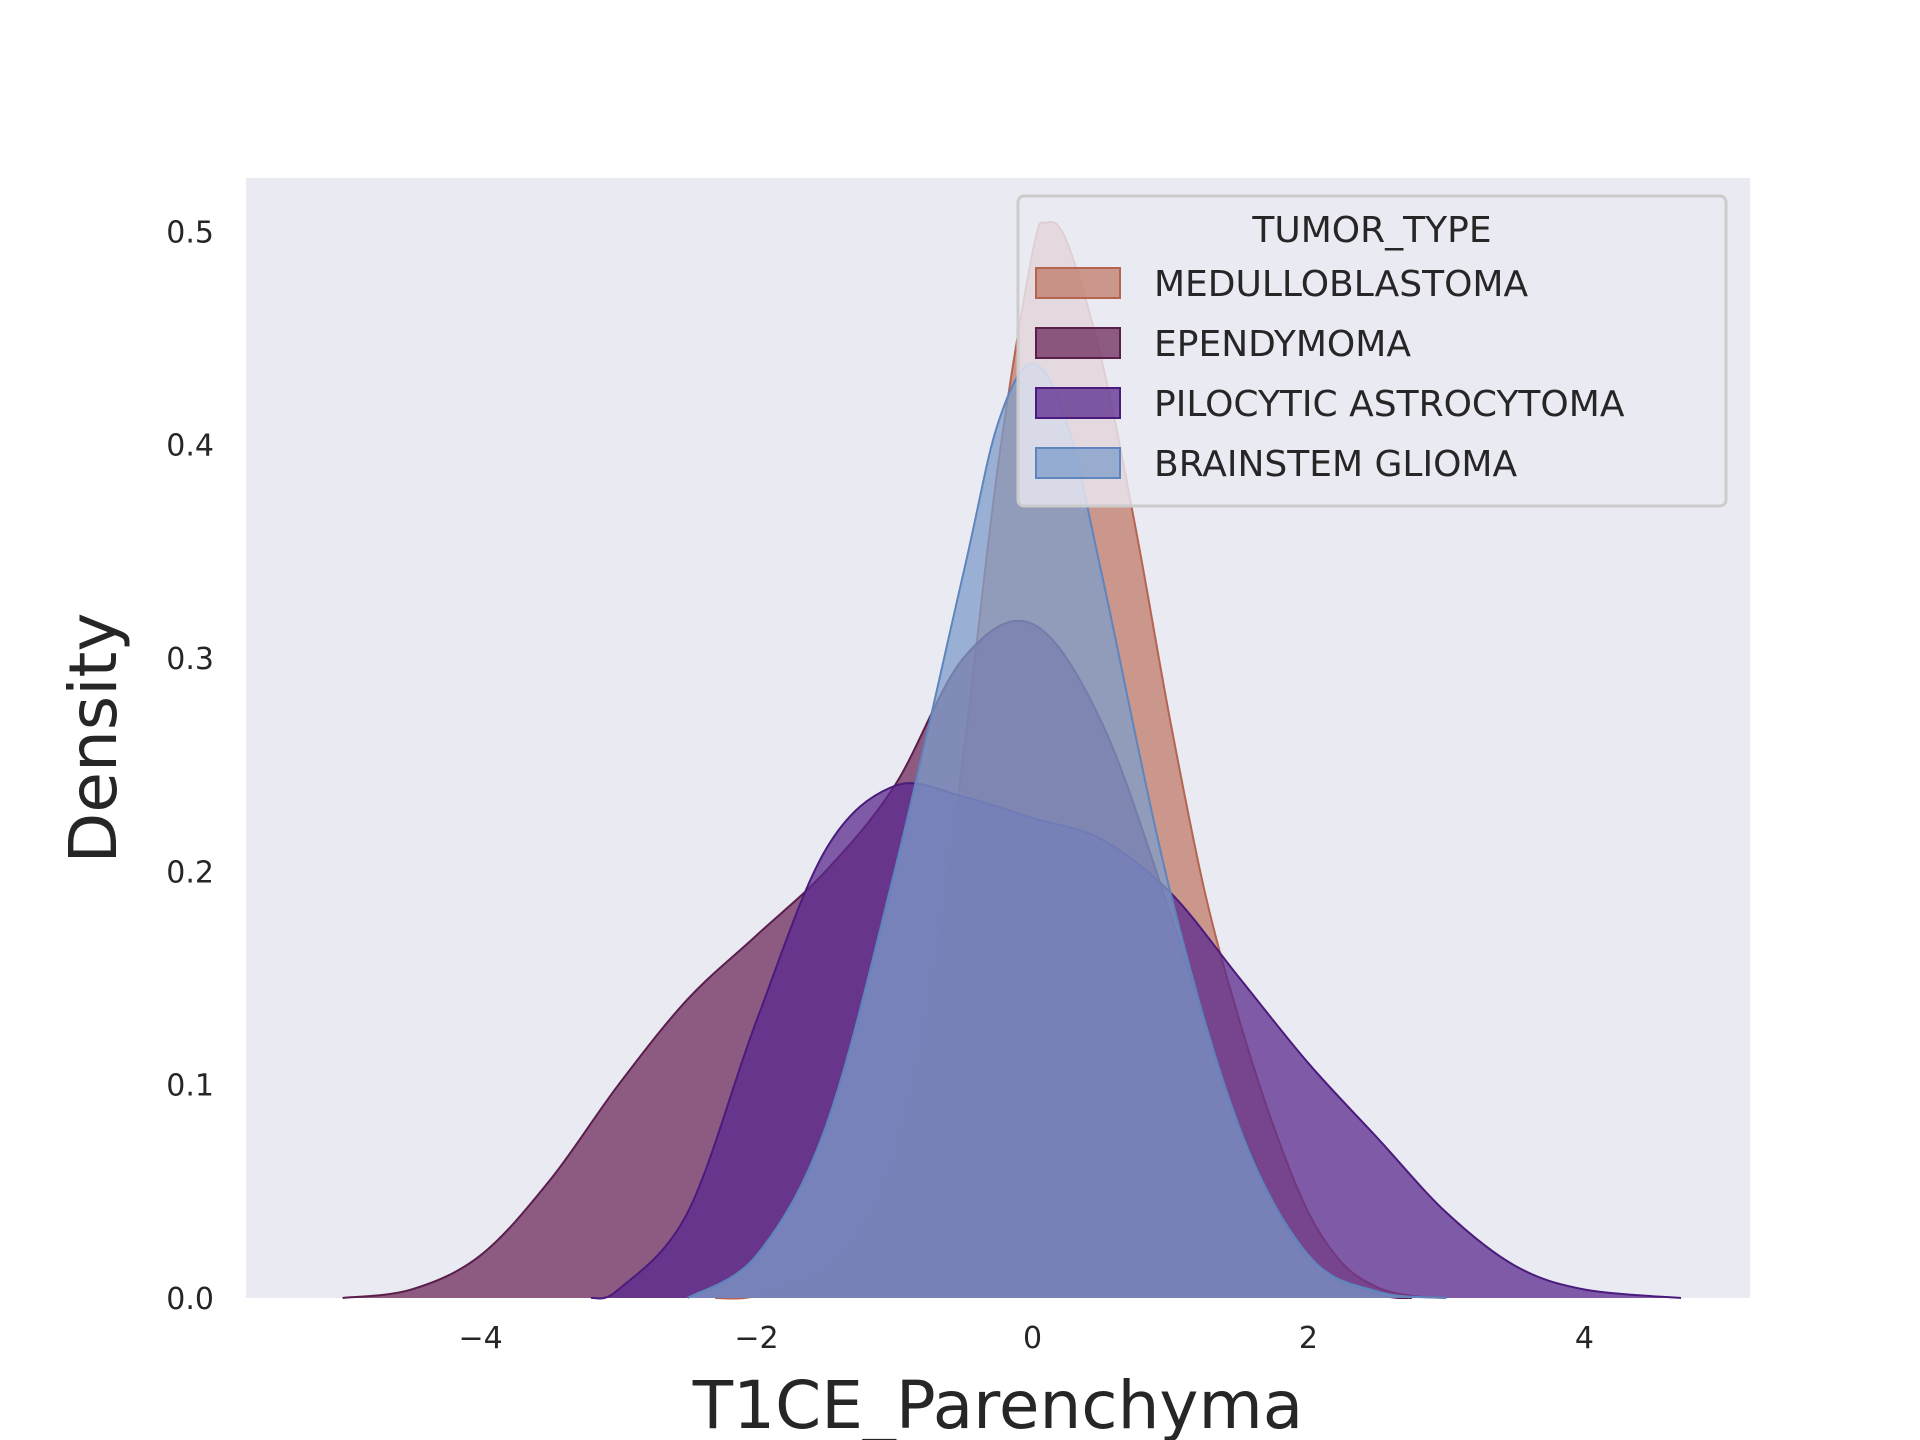 The width and height of the screenshot is (1920, 1440). I want to click on x-tick-label: −4, so click(480, 1338).